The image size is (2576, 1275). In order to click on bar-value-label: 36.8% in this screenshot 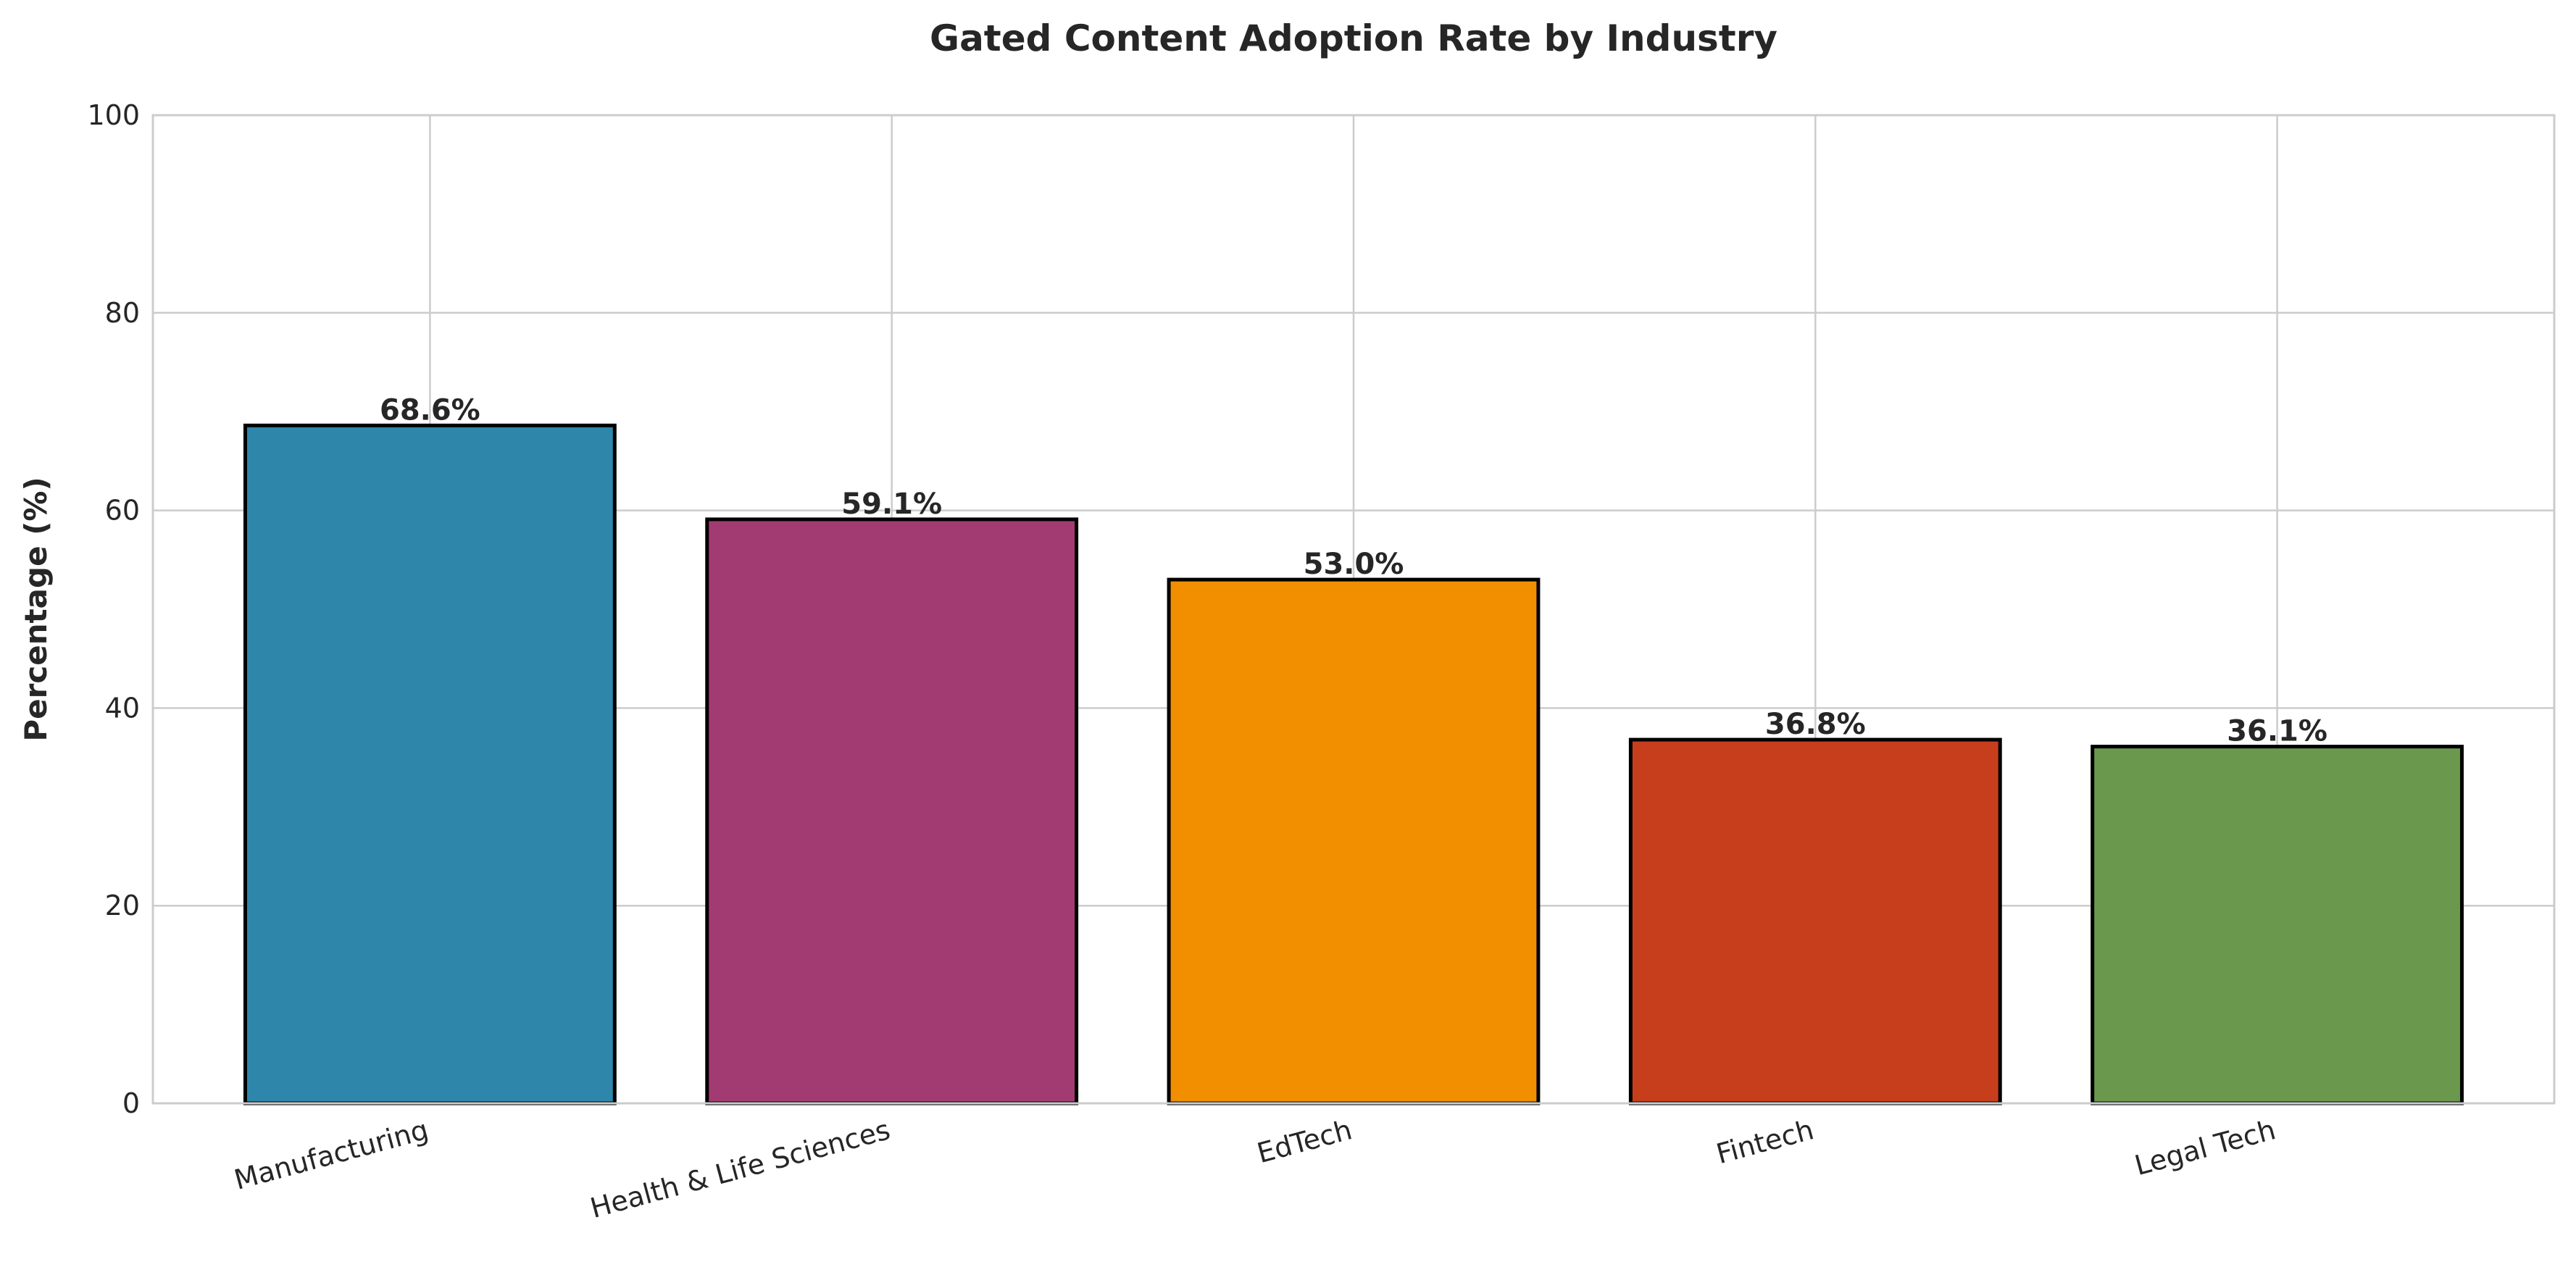, I will do `click(1815, 725)`.